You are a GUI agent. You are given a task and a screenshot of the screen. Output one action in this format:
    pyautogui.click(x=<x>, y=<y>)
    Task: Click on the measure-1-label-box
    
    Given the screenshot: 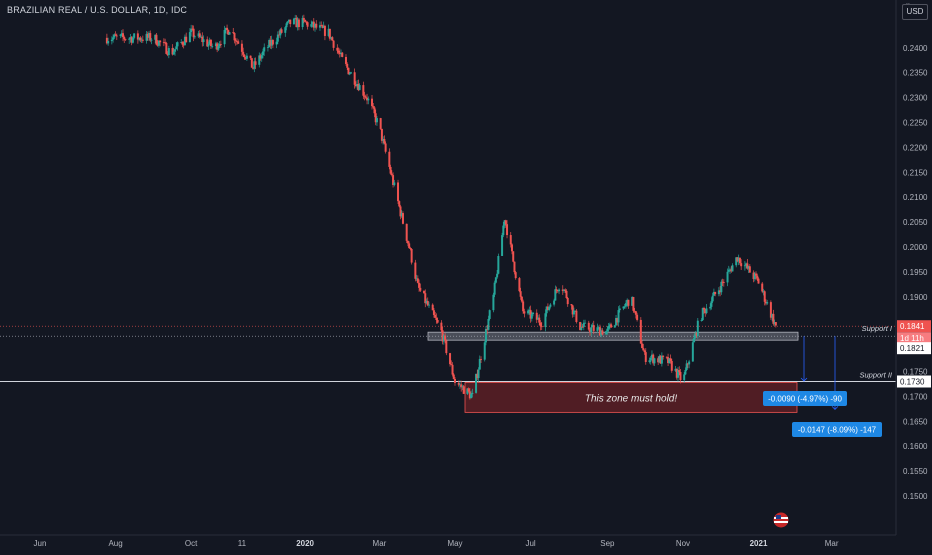 What is the action you would take?
    pyautogui.click(x=805, y=398)
    